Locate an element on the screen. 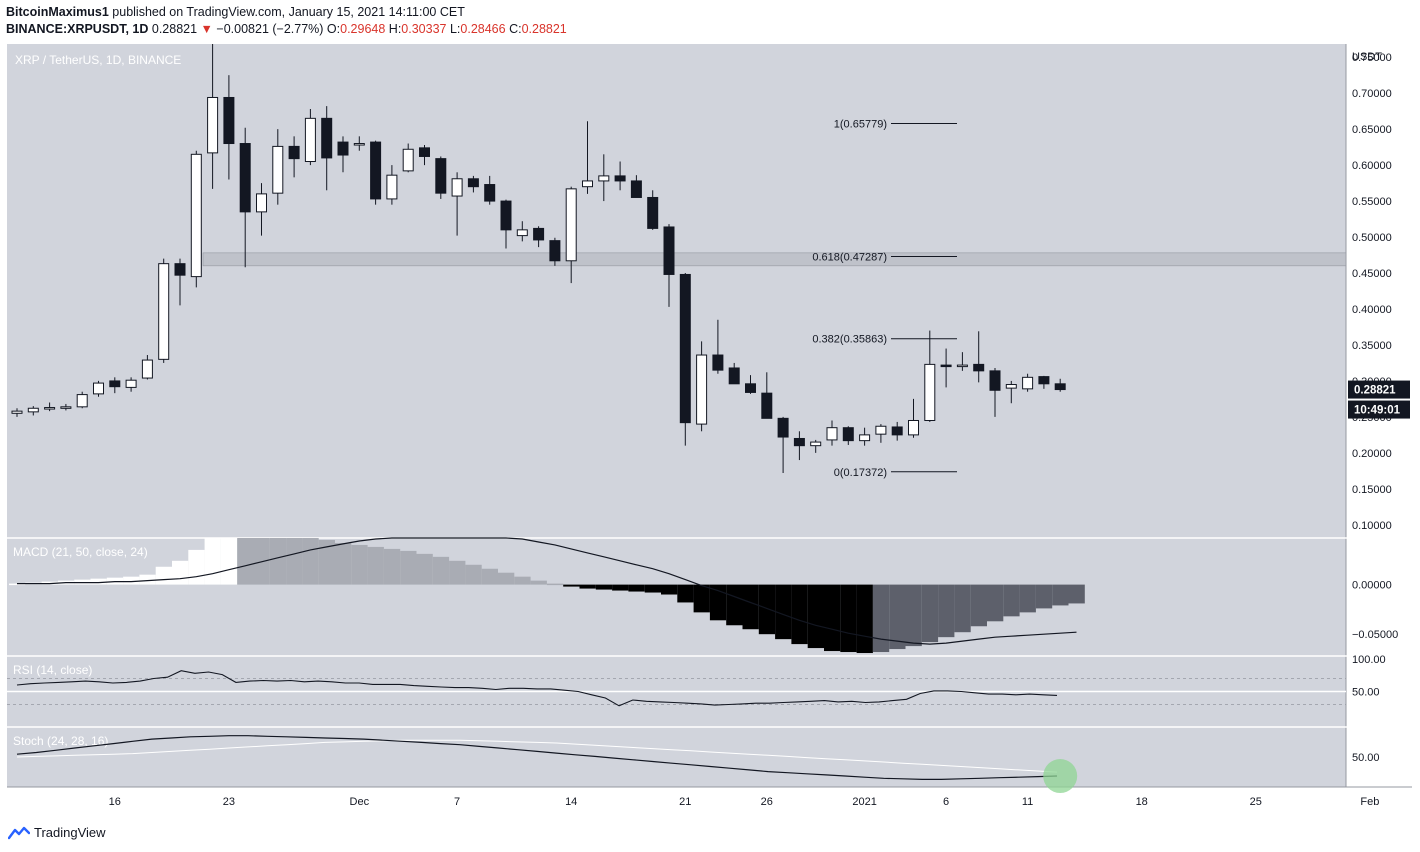  resistance-zone is located at coordinates (774, 259).